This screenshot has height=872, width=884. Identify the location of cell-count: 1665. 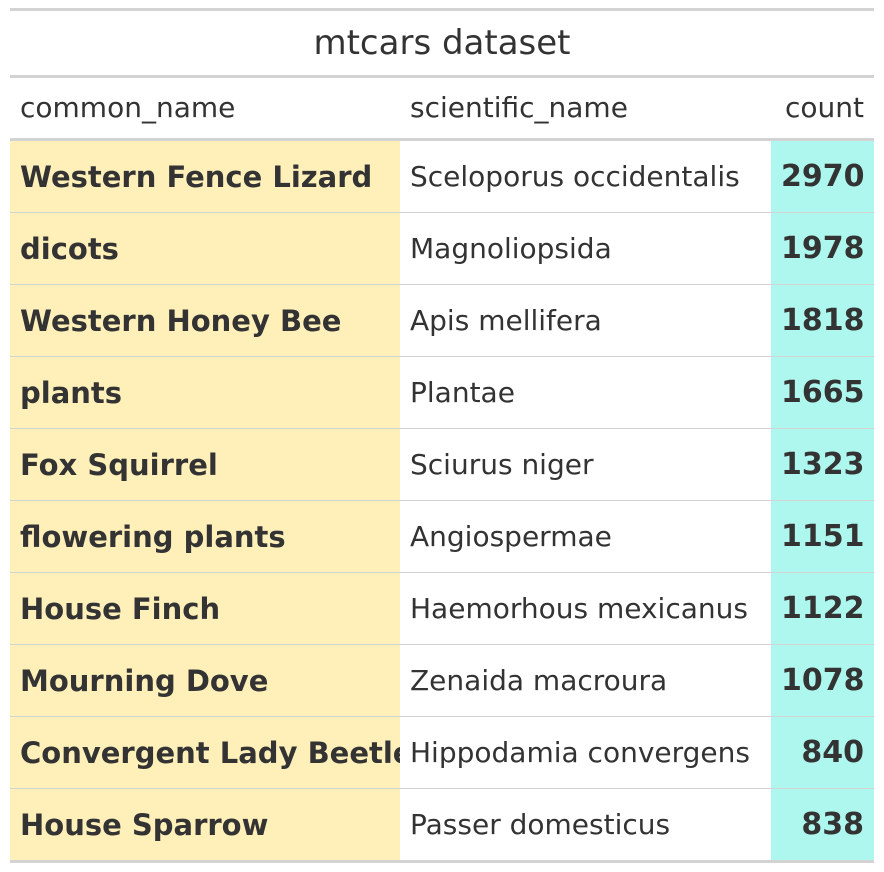
(822, 392).